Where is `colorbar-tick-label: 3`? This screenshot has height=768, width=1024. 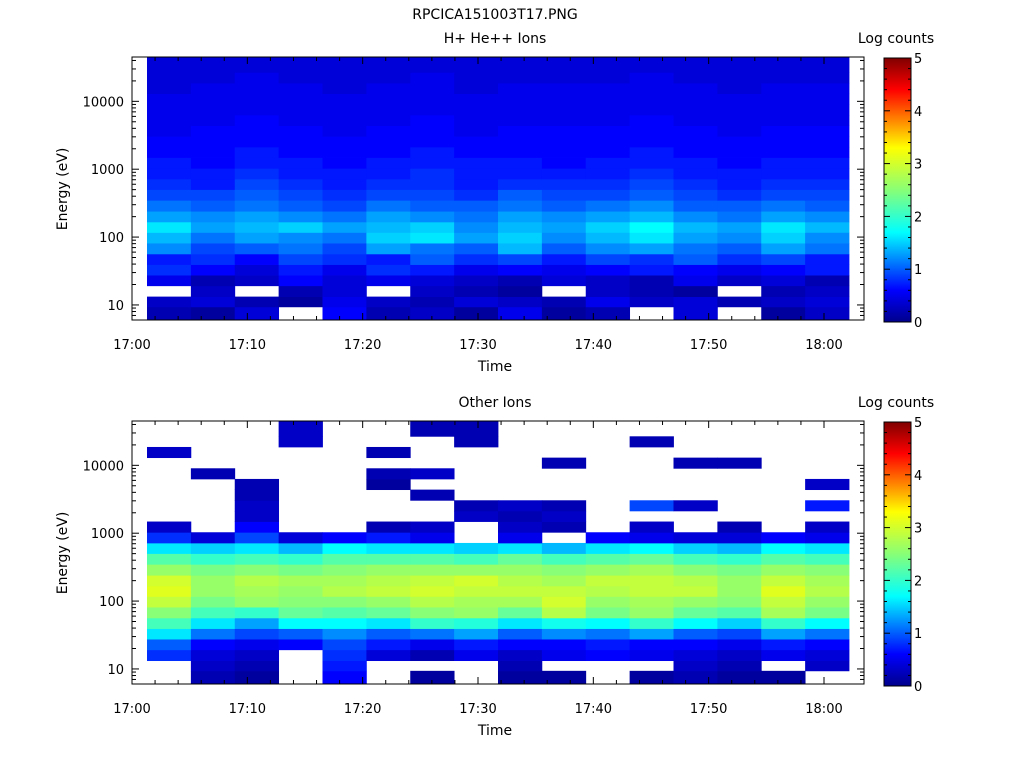 colorbar-tick-label: 3 is located at coordinates (918, 165).